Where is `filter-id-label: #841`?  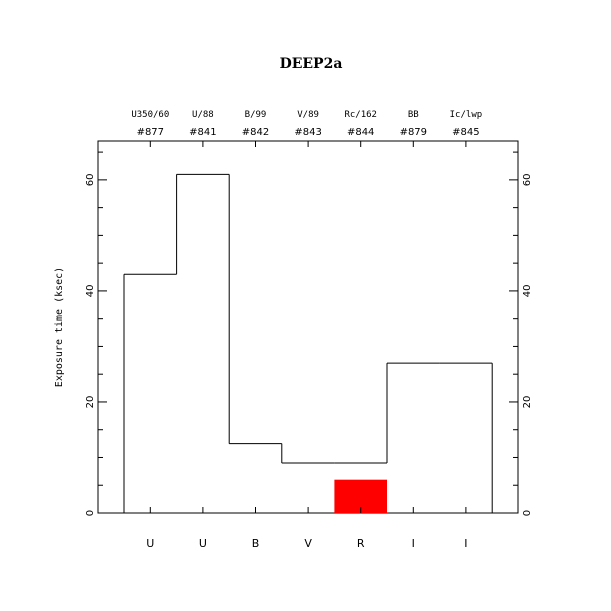
filter-id-label: #841 is located at coordinates (202, 132).